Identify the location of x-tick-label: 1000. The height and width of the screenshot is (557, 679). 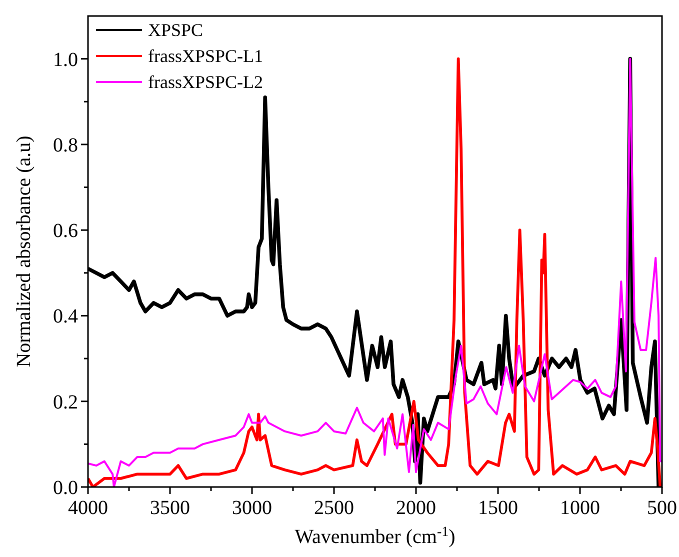
(580, 508).